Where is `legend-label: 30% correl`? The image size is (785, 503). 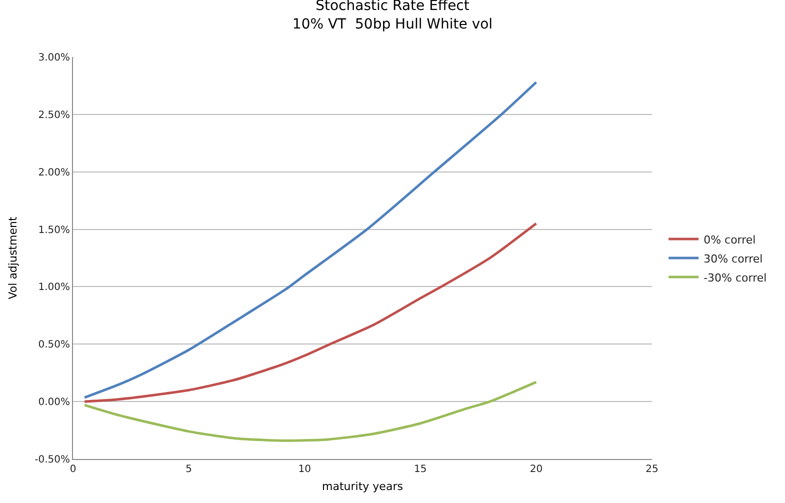
legend-label: 30% correl is located at coordinates (733, 259).